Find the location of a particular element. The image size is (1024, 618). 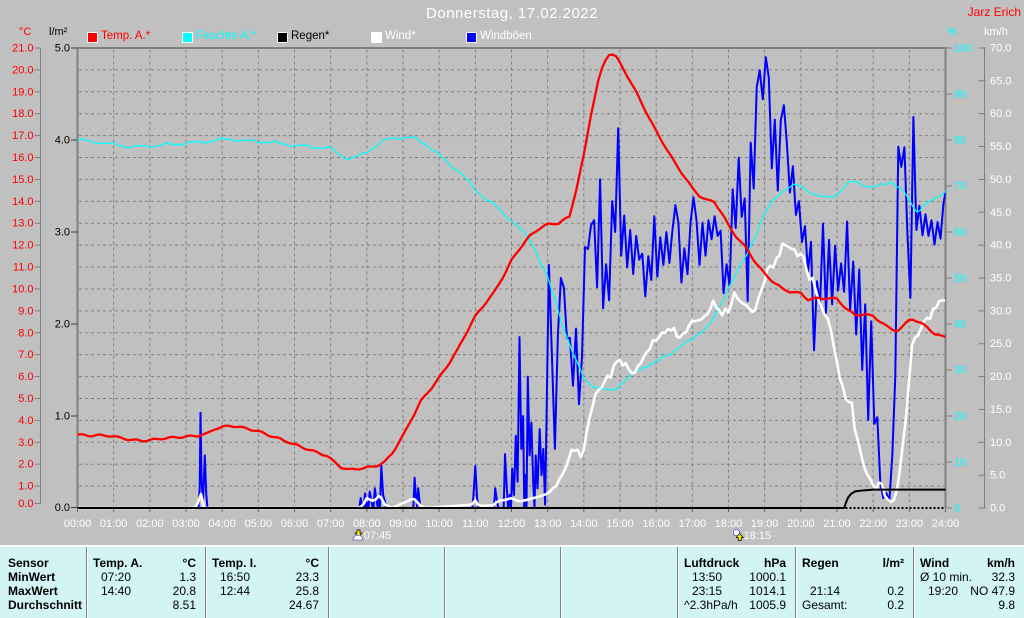

table-cell: Regen l/m² is located at coordinates (854, 563).